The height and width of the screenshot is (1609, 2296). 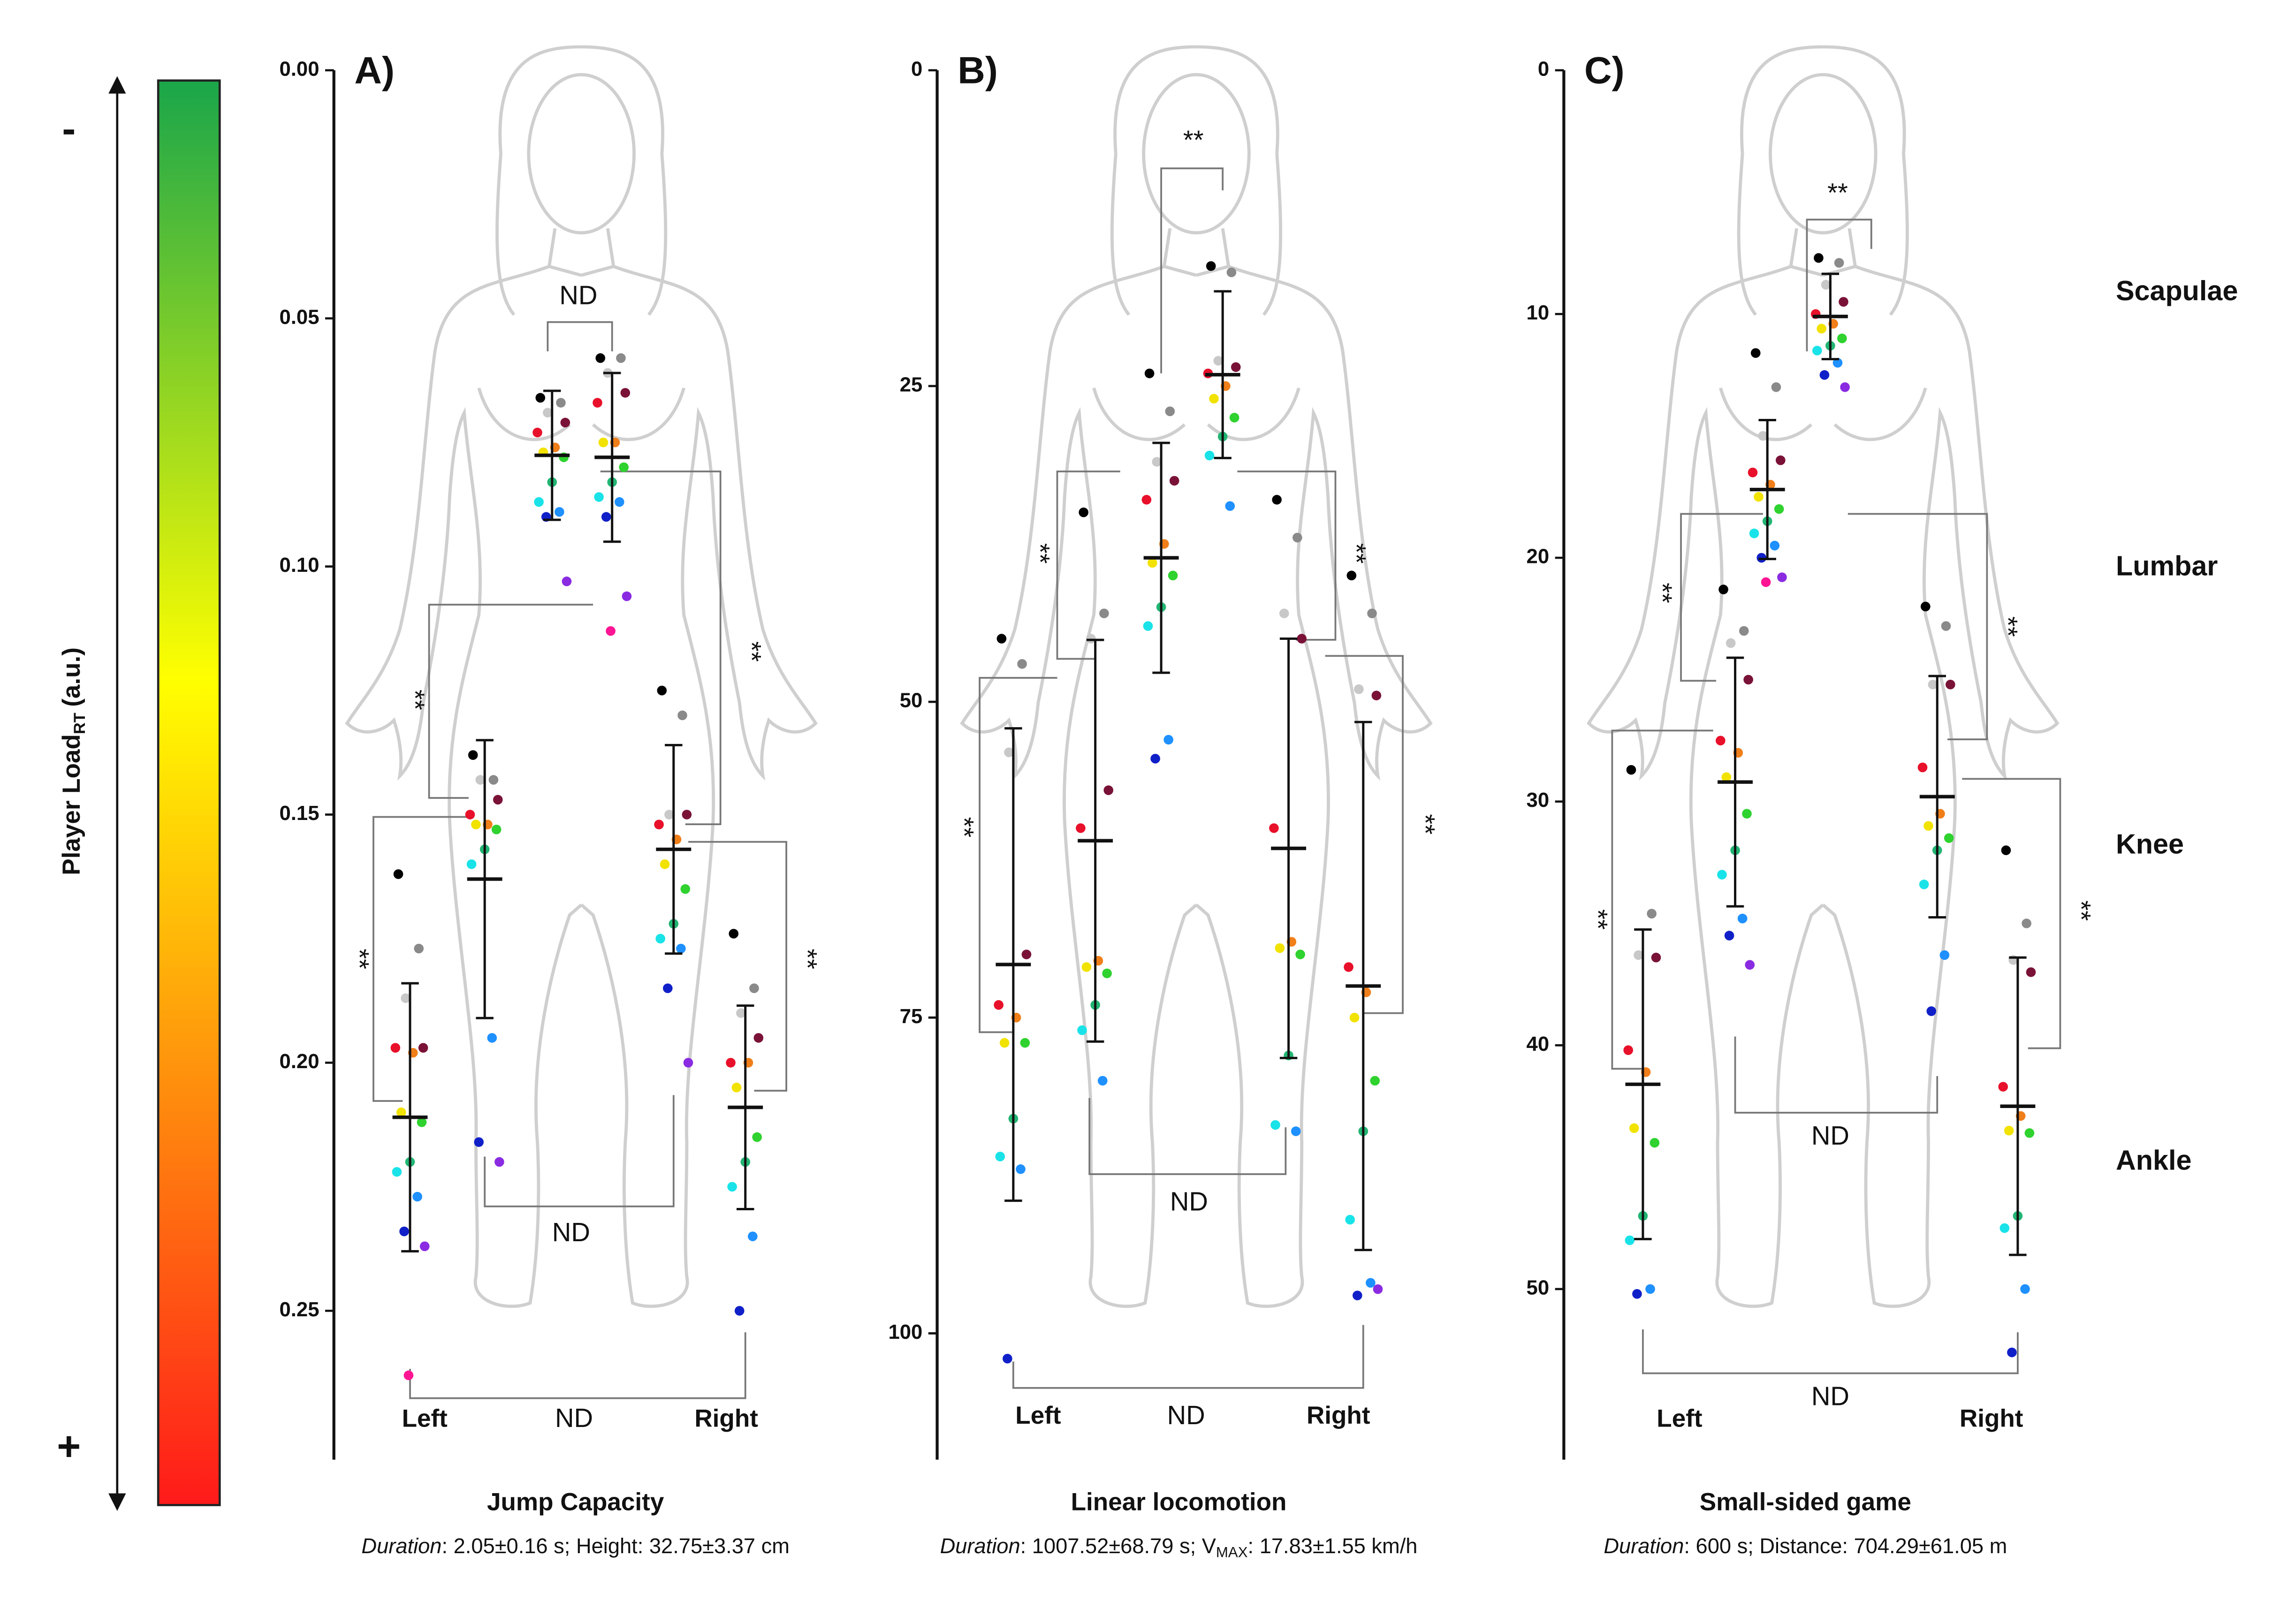 What do you see at coordinates (726, 1418) in the screenshot?
I see `side-label: Right` at bounding box center [726, 1418].